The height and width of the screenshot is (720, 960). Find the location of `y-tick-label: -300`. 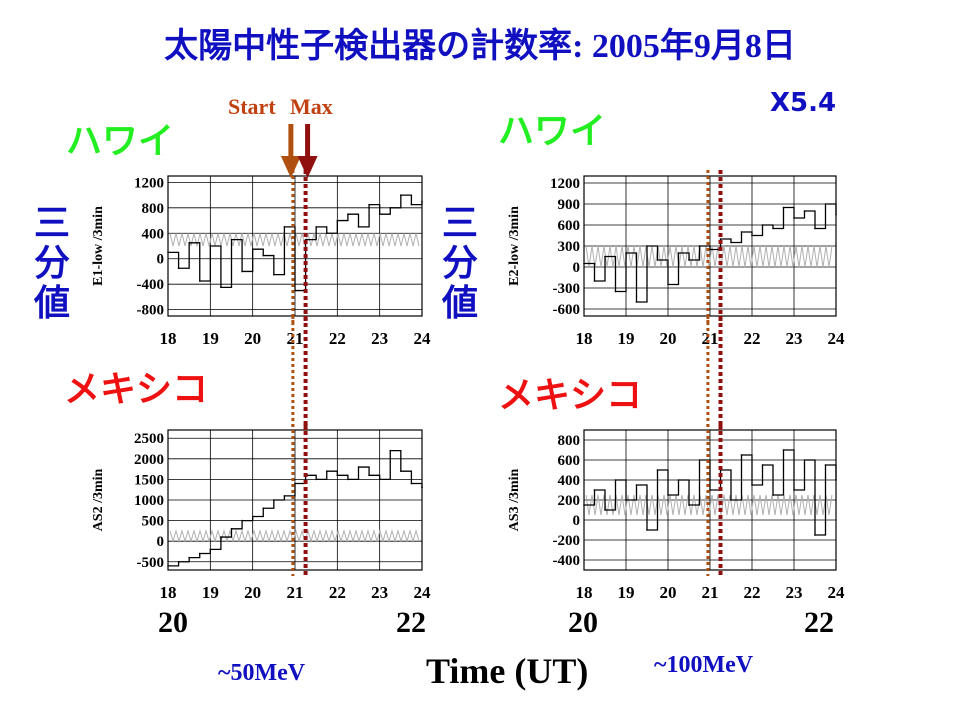

y-tick-label: -300 is located at coordinates (567, 289).